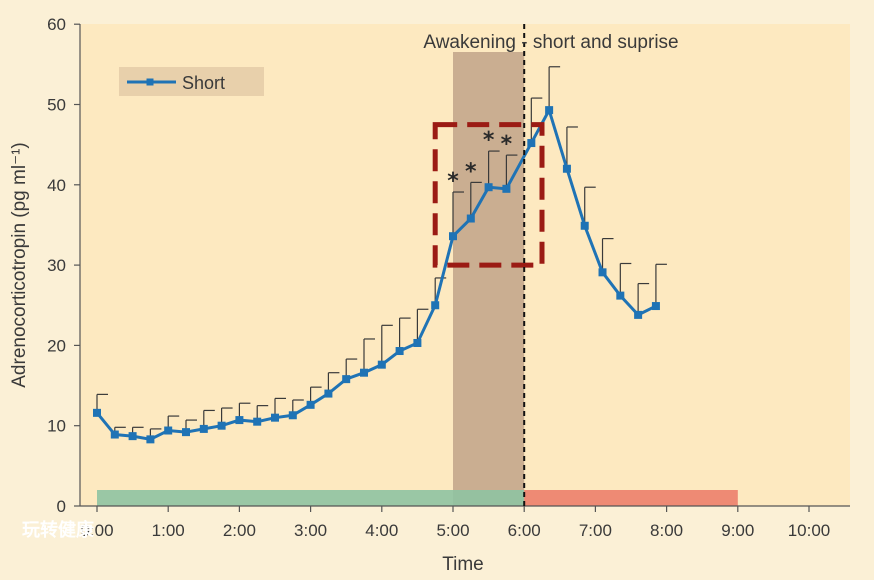  What do you see at coordinates (96, 530) in the screenshot?
I see `x-tick-label: 0:00` at bounding box center [96, 530].